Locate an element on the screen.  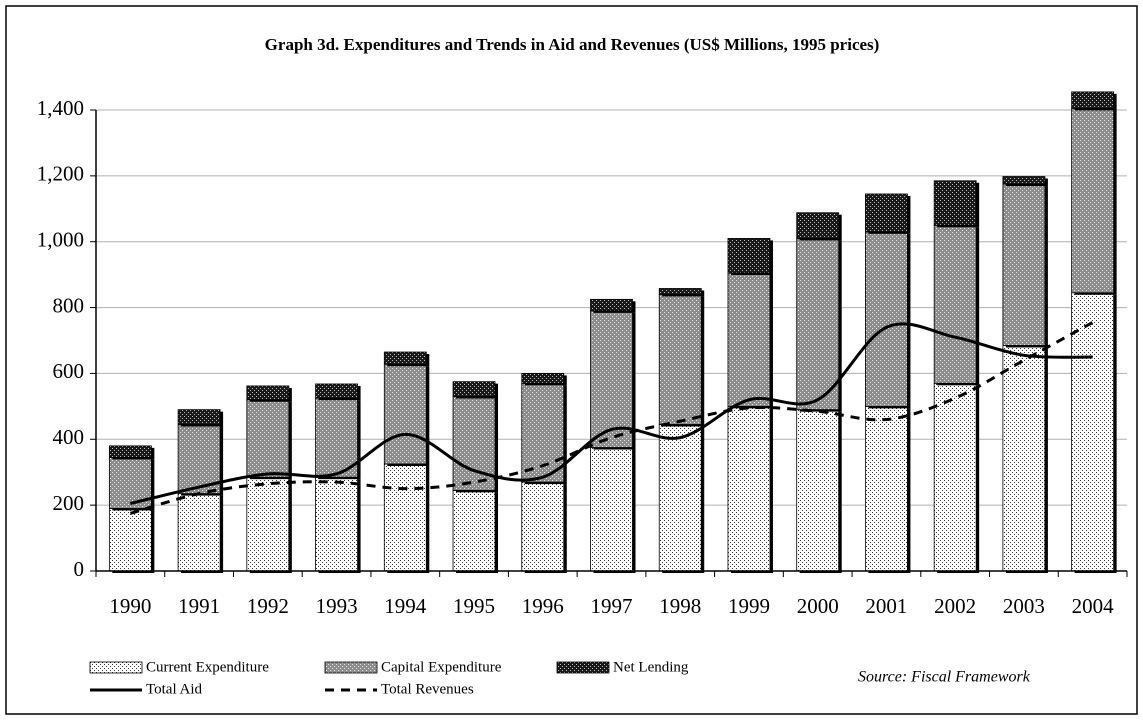
legend-label: Total Aid is located at coordinates (174, 689).